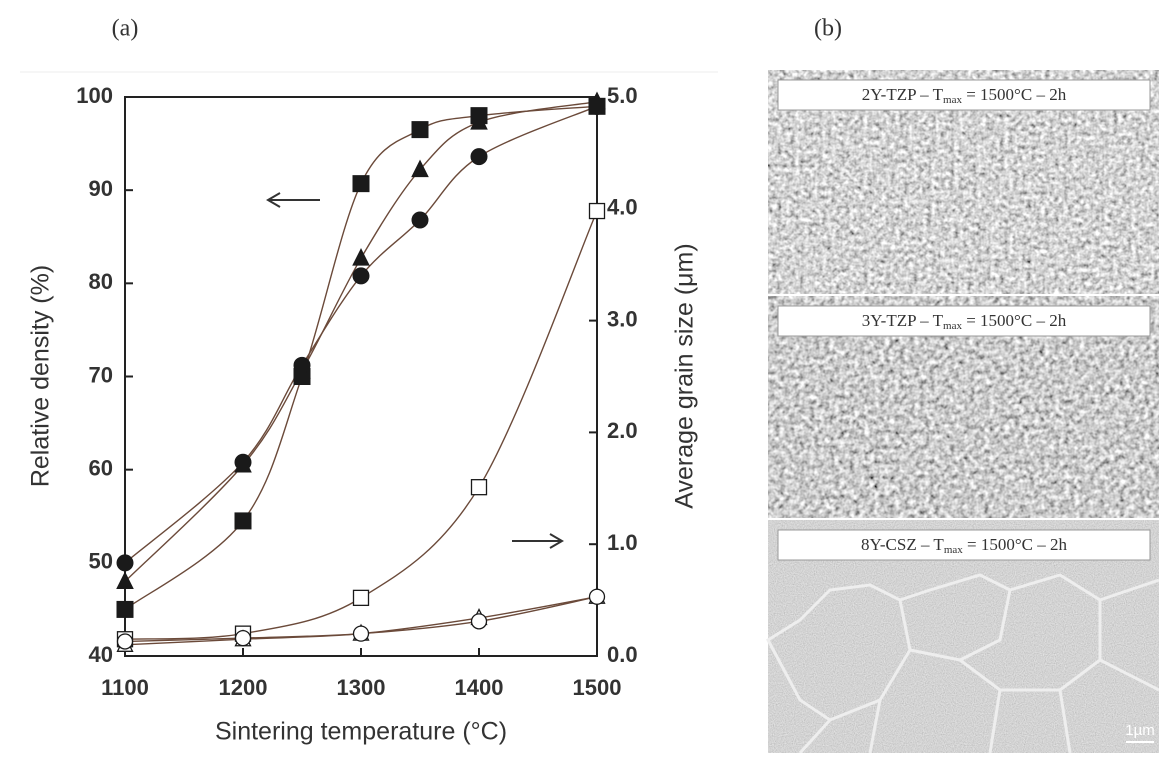  What do you see at coordinates (101, 561) in the screenshot?
I see `y-tick-label: 50` at bounding box center [101, 561].